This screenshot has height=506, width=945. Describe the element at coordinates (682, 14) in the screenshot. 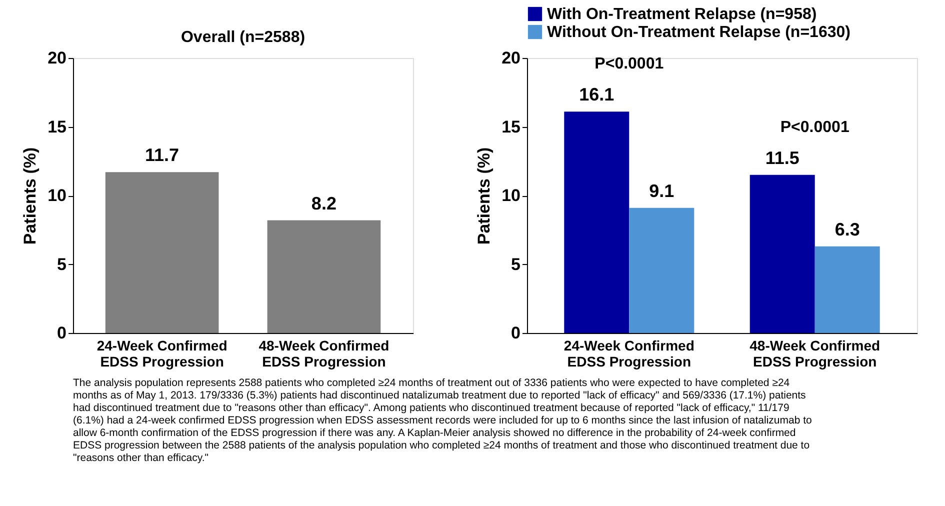

I see `legend-label: With On-Treatment Relapse (n=958)` at that location.